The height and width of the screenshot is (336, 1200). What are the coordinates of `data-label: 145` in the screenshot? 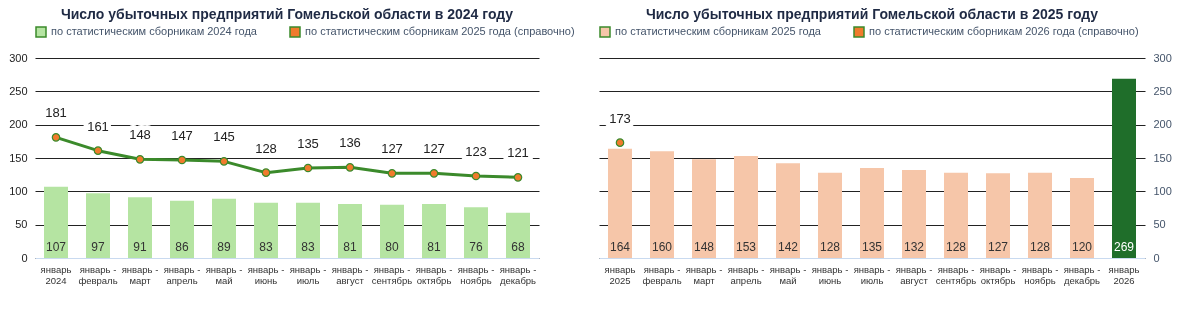 It's located at (224, 137).